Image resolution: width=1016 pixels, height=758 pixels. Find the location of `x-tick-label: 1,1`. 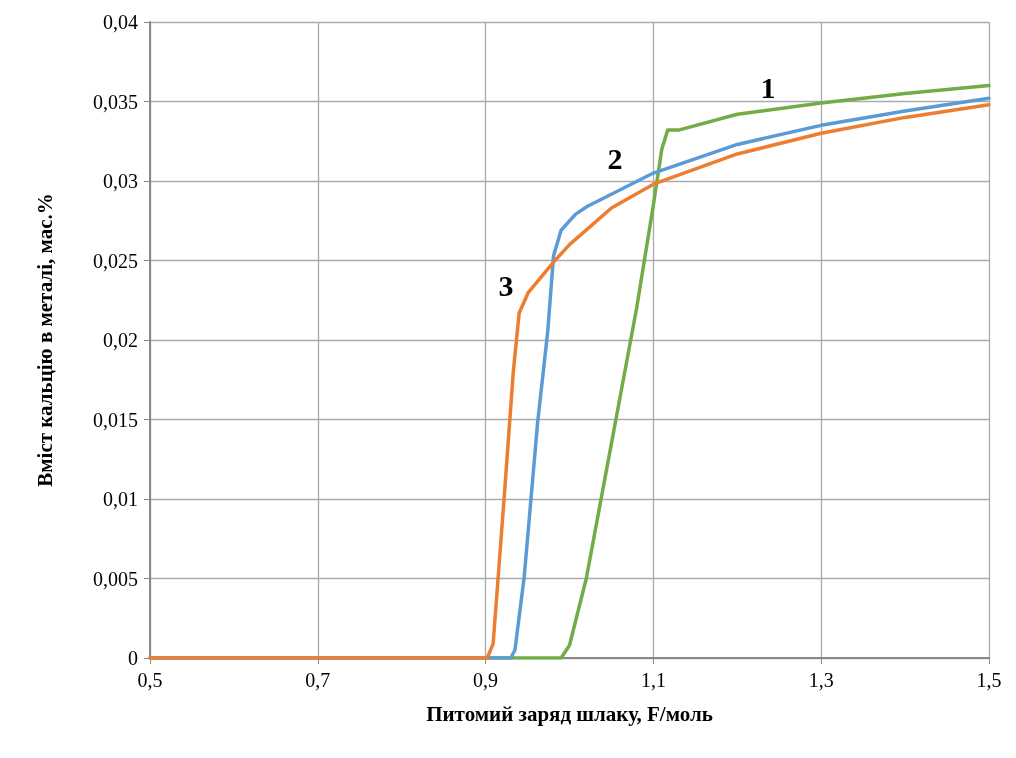

x-tick-label: 1,1 is located at coordinates (653, 680).